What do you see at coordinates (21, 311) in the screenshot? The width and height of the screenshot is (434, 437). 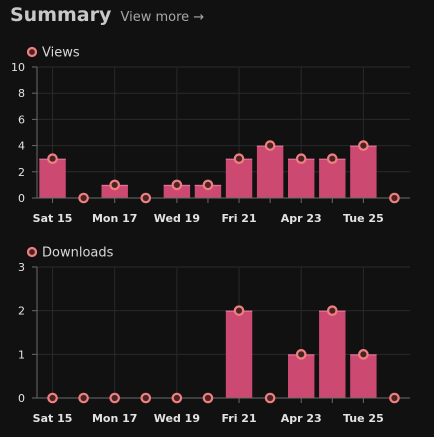 I see `downloads-y-tick-label: 2` at bounding box center [21, 311].